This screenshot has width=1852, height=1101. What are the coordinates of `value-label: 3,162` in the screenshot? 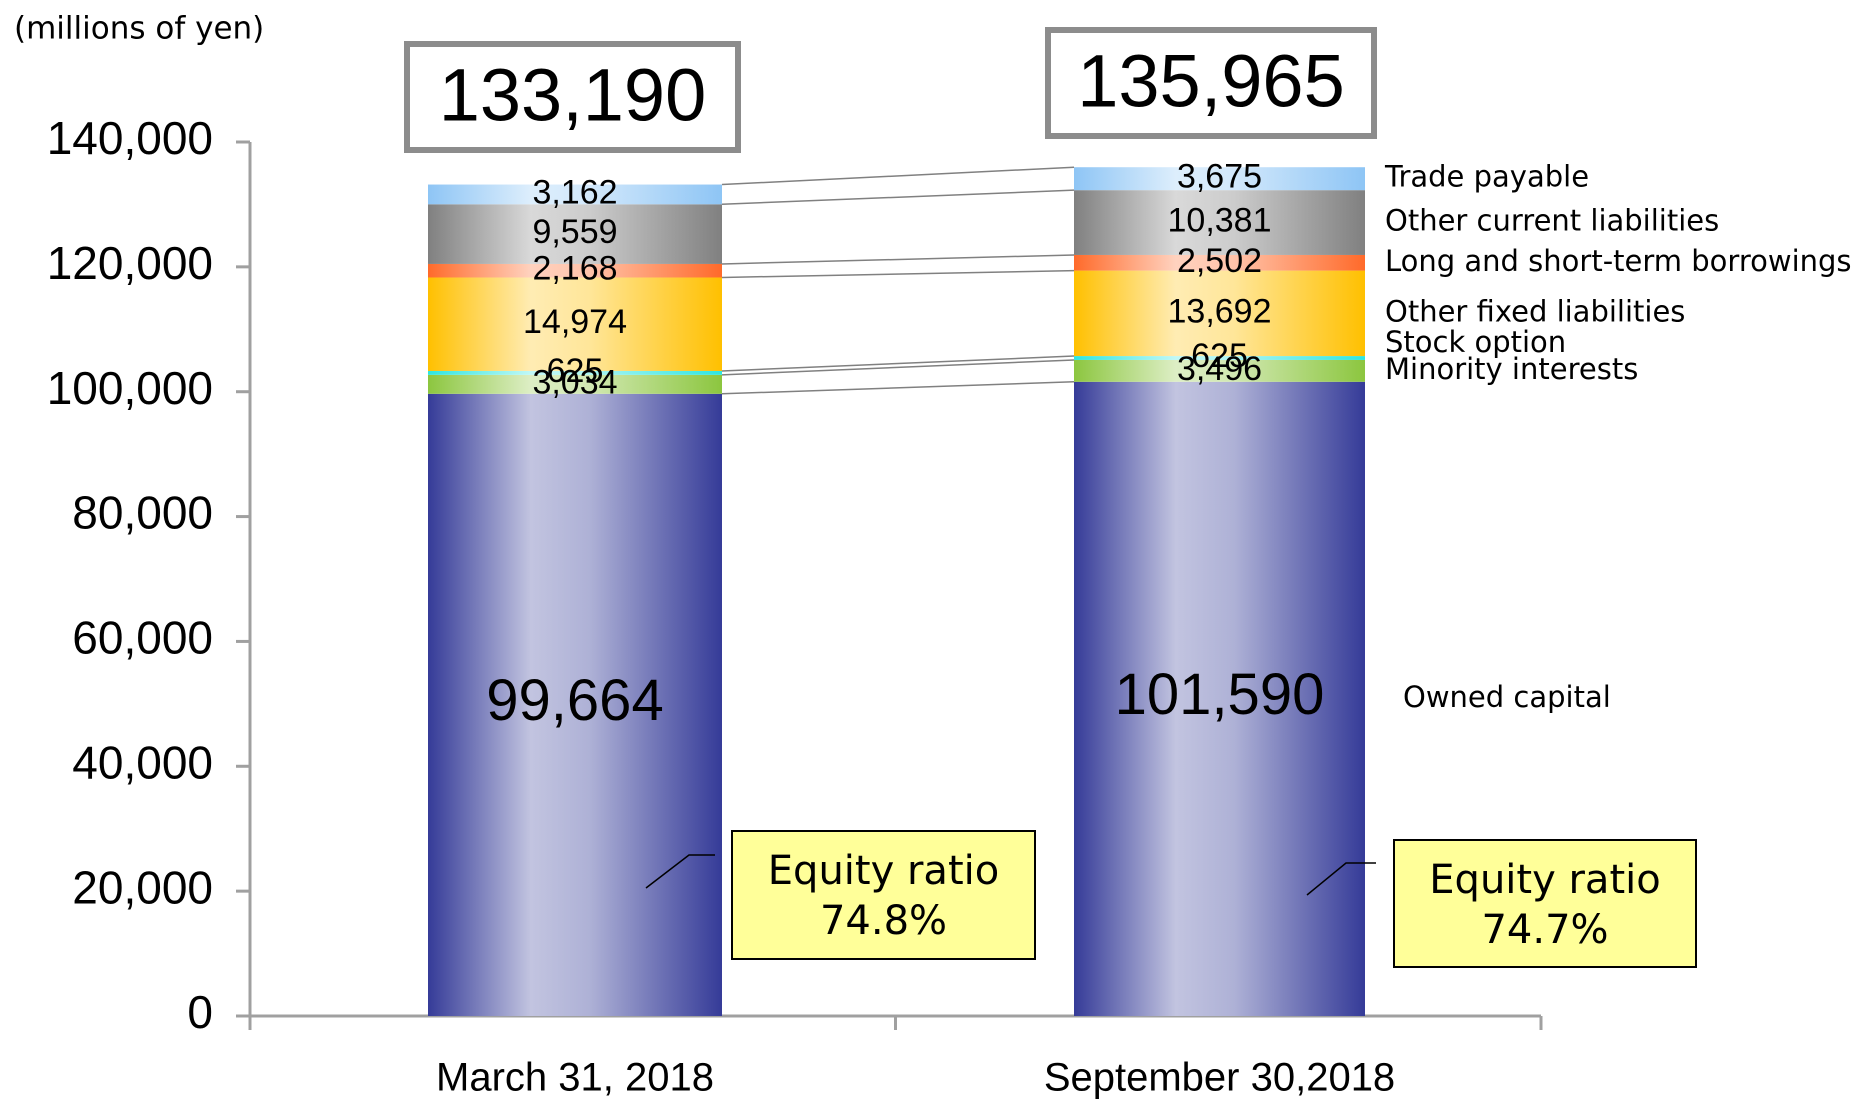 It's located at (574, 192).